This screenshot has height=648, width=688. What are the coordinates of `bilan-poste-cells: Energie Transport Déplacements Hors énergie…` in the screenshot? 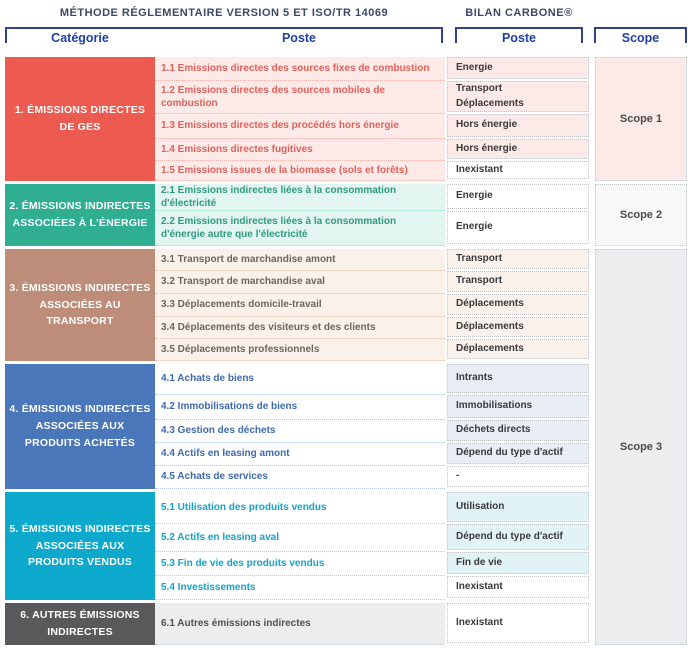 It's located at (518, 119).